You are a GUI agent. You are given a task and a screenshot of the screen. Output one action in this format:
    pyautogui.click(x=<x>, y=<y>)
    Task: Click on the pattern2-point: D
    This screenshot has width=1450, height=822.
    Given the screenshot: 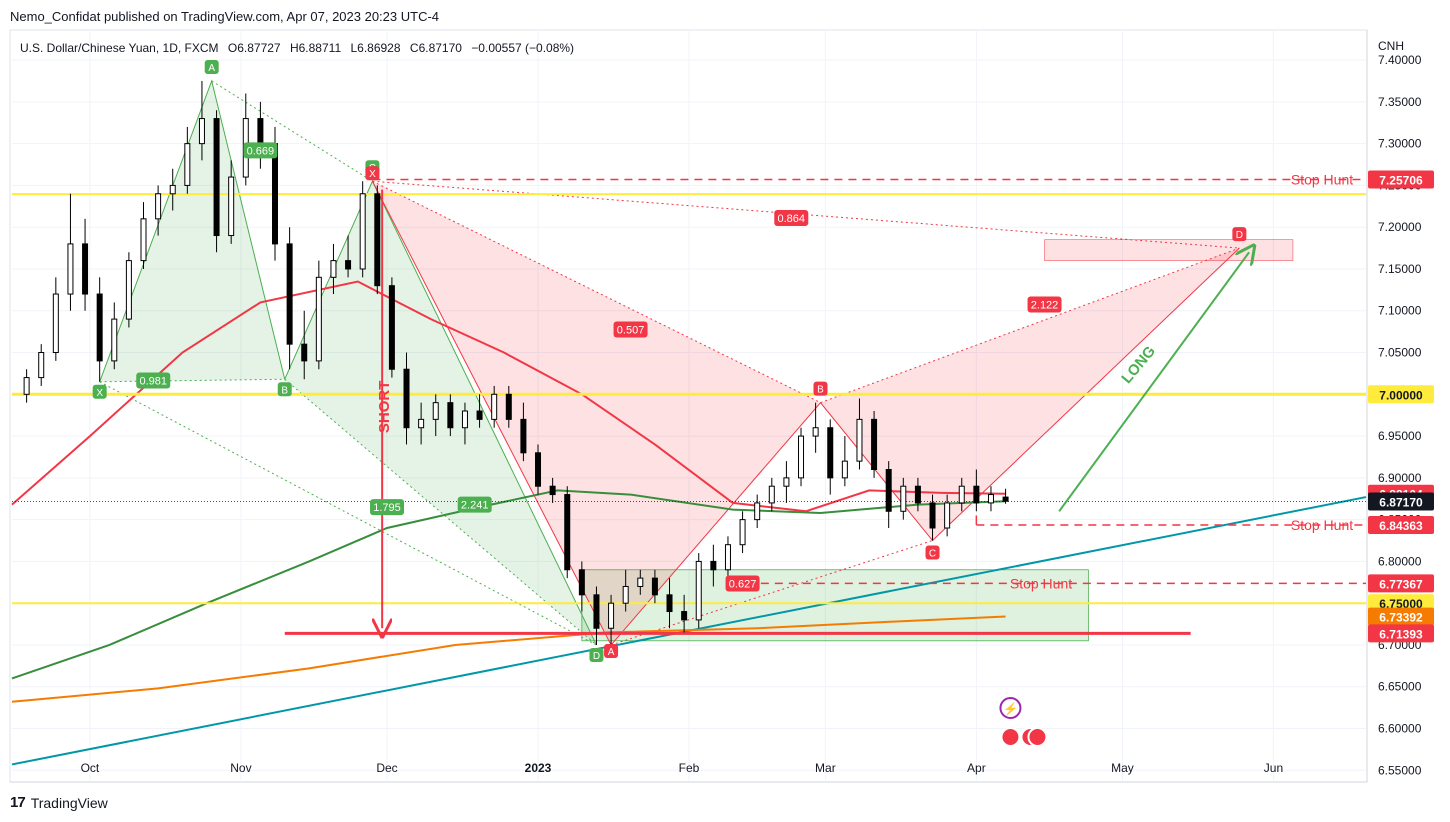 What is the action you would take?
    pyautogui.click(x=1239, y=234)
    